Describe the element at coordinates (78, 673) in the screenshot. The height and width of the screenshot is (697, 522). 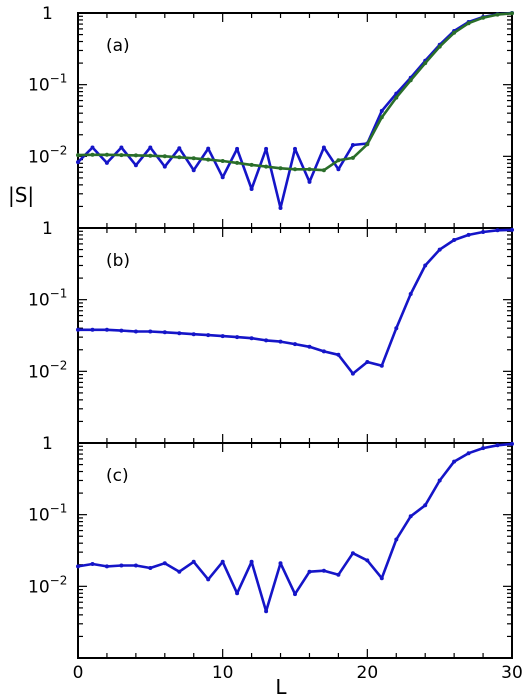
I see `x-tick-label: 0` at that location.